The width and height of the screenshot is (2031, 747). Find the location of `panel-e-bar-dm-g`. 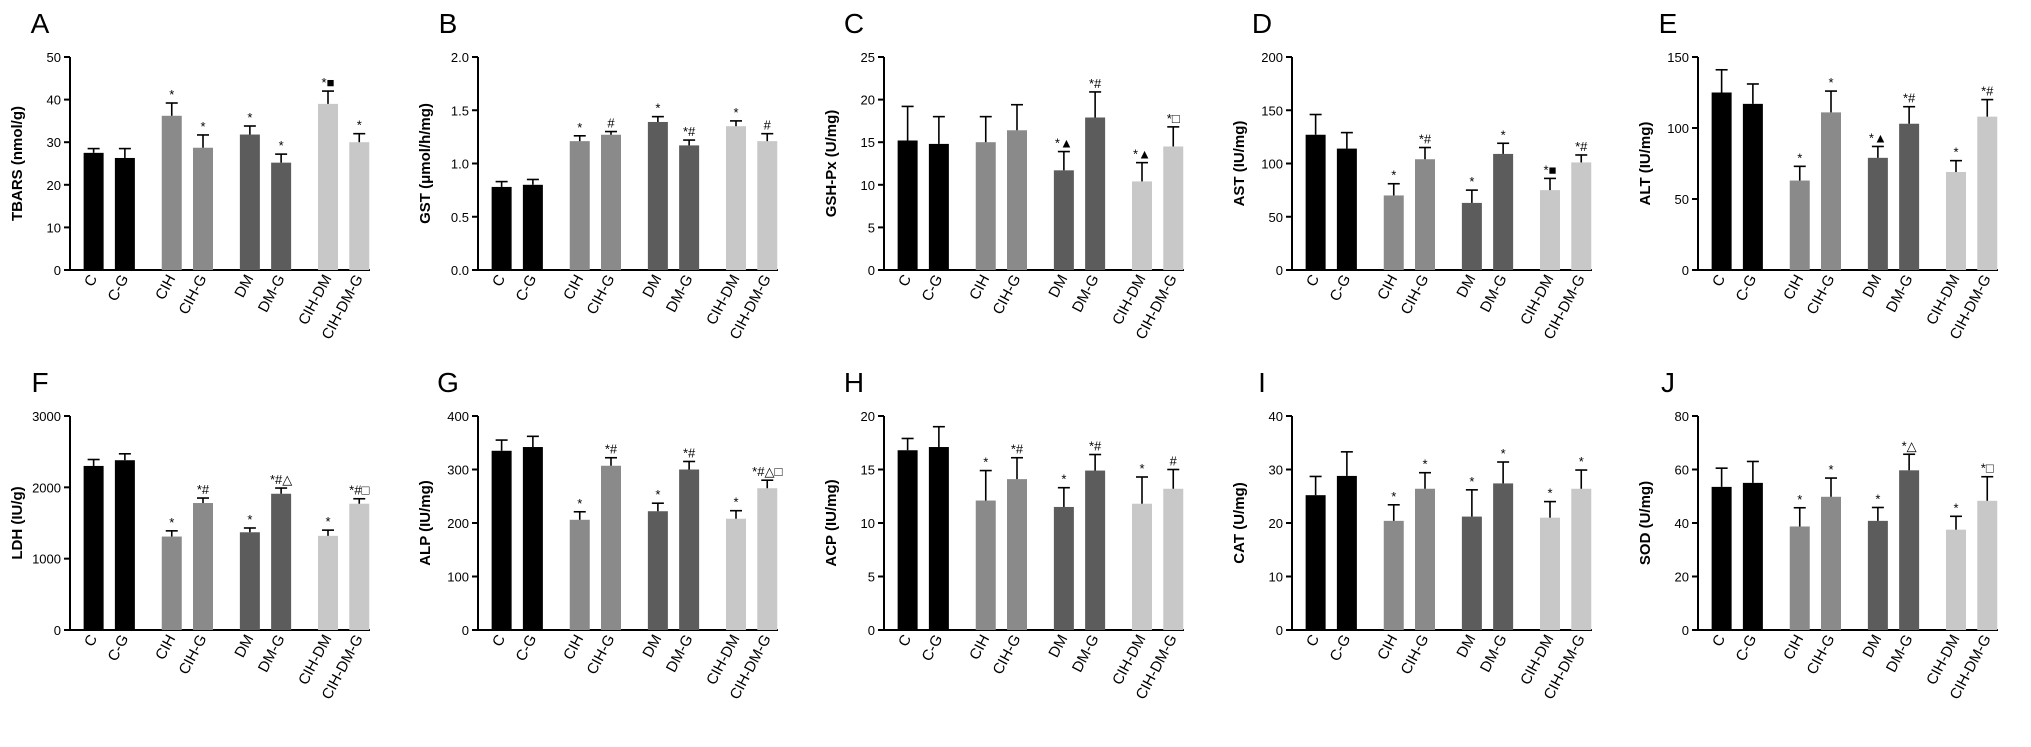

panel-e-bar-dm-g is located at coordinates (1909, 197).